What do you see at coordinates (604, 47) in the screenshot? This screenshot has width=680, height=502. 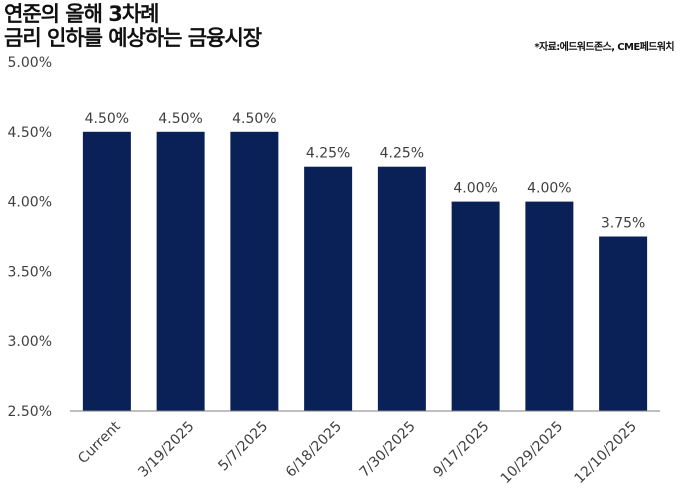 I see `source-note: *자료:에드워드존스, CME페드워치` at bounding box center [604, 47].